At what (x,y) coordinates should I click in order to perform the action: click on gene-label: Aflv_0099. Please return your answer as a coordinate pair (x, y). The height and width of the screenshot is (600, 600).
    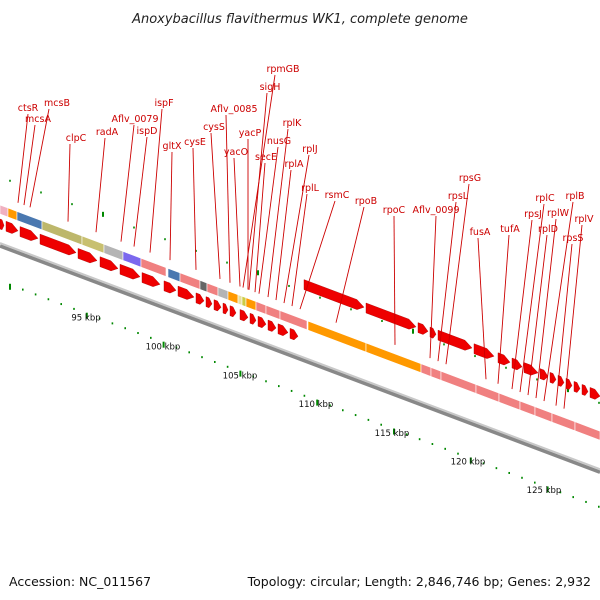
    Looking at the image, I should click on (435, 210).